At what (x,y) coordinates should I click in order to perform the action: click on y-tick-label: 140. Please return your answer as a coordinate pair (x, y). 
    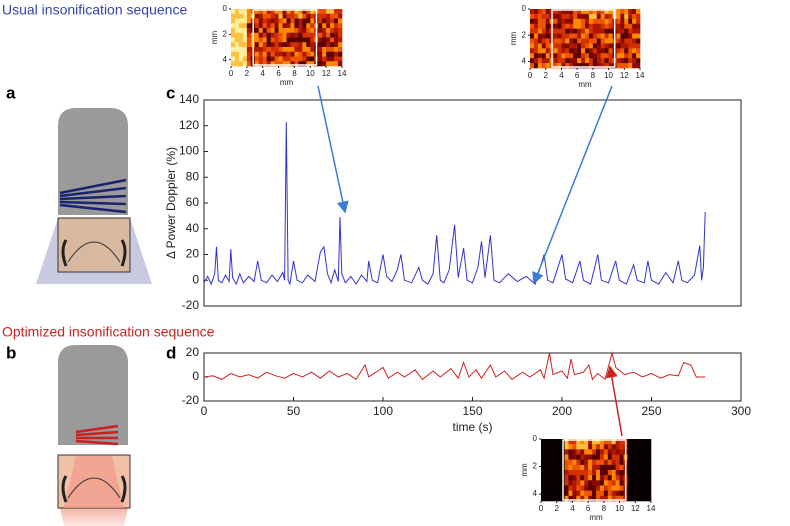
    Looking at the image, I should click on (189, 99).